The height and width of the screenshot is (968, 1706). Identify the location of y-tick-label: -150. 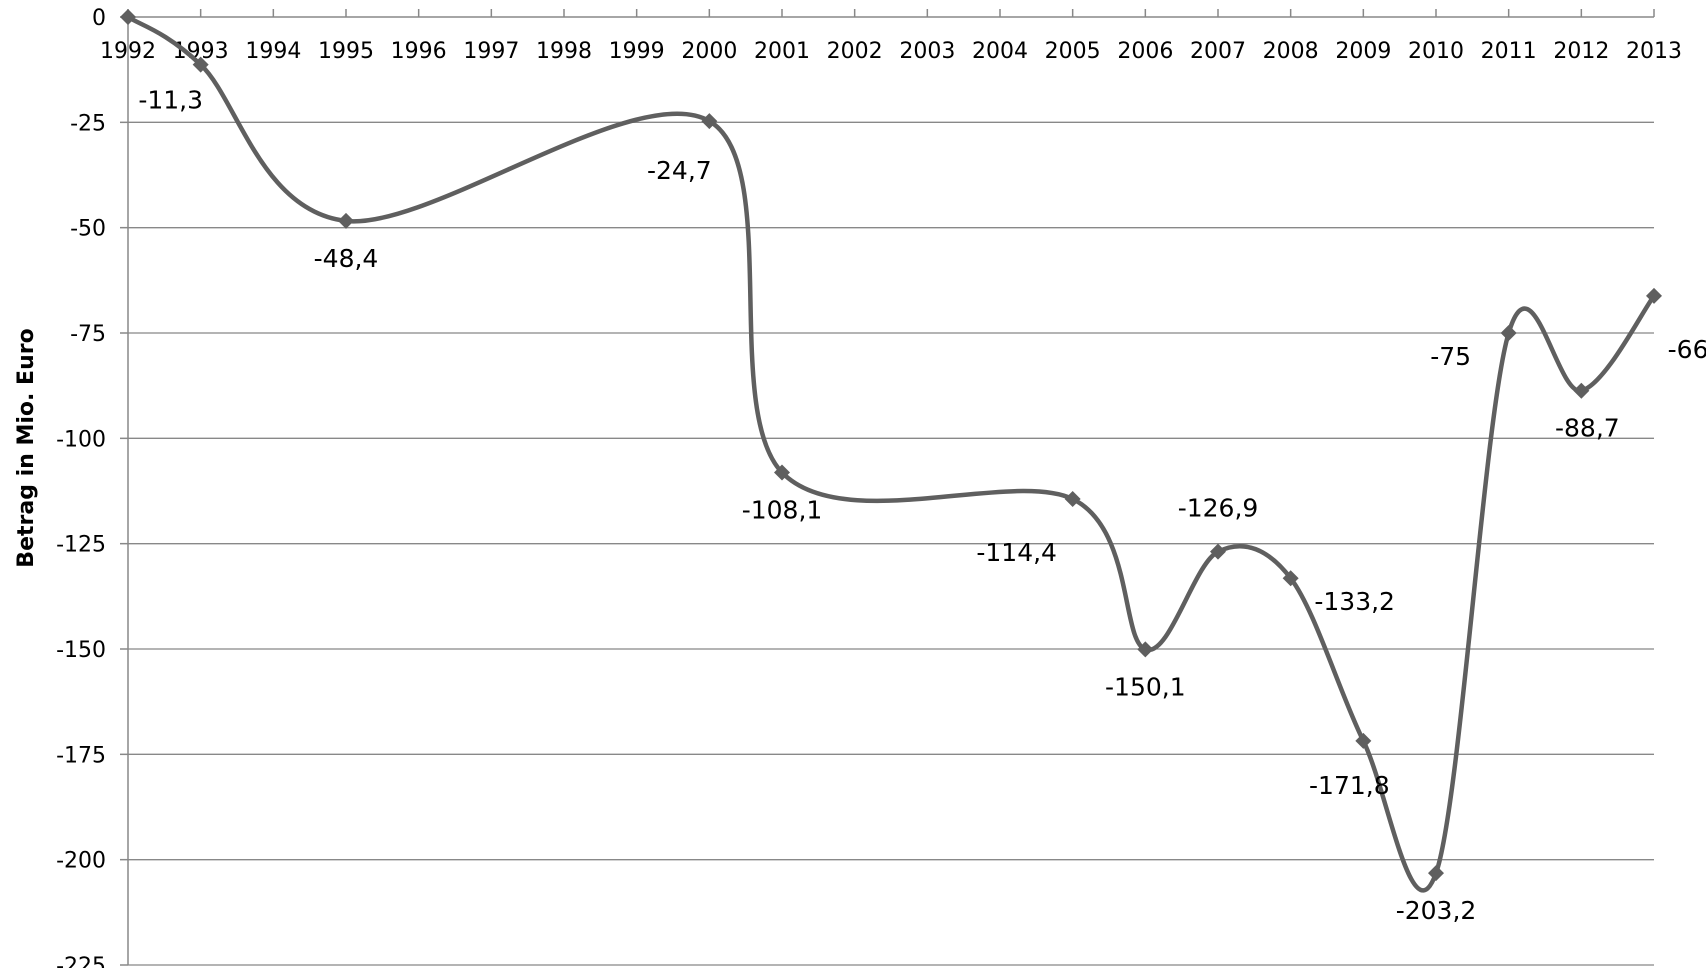
(81, 650).